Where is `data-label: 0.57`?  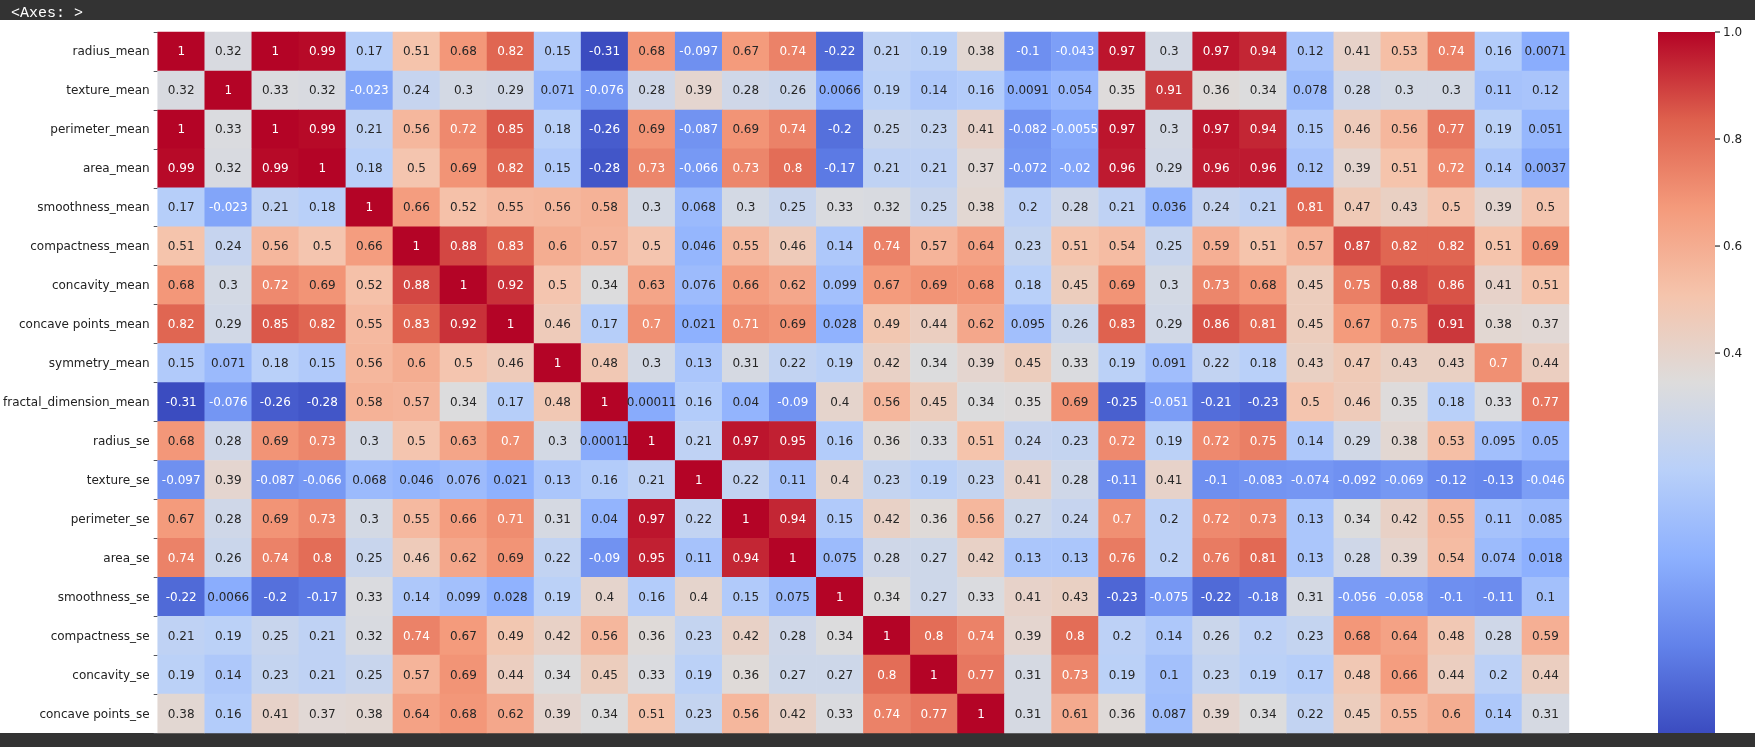 data-label: 0.57 is located at coordinates (604, 246).